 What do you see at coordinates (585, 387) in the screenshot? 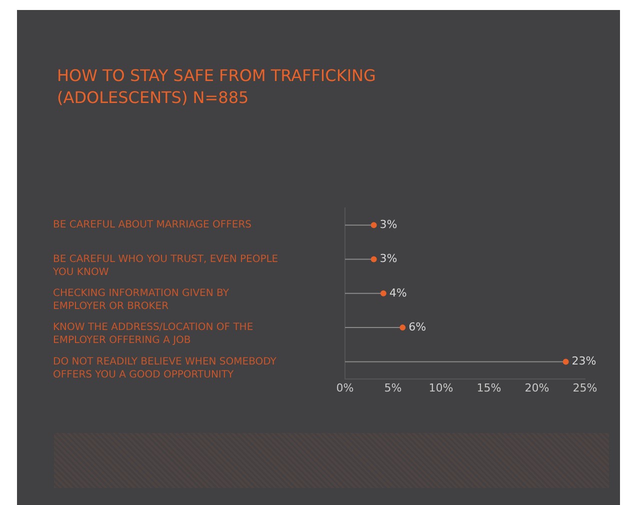
I see `x-tick-label: 25%` at bounding box center [585, 387].